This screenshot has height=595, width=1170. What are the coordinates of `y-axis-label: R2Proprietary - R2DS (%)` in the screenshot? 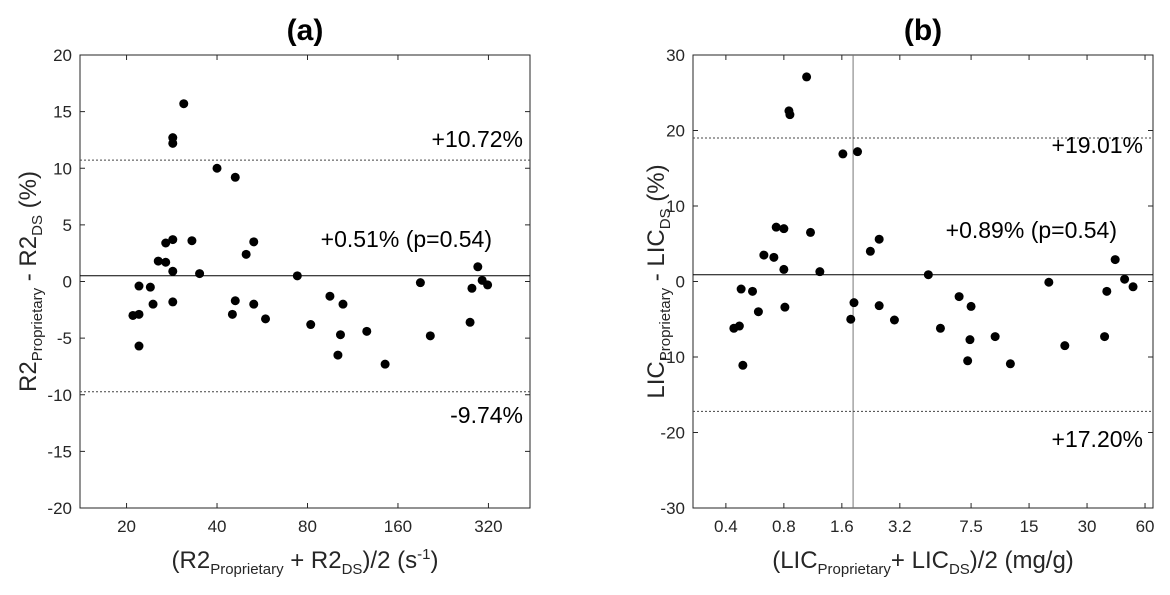 It's located at (30, 281).